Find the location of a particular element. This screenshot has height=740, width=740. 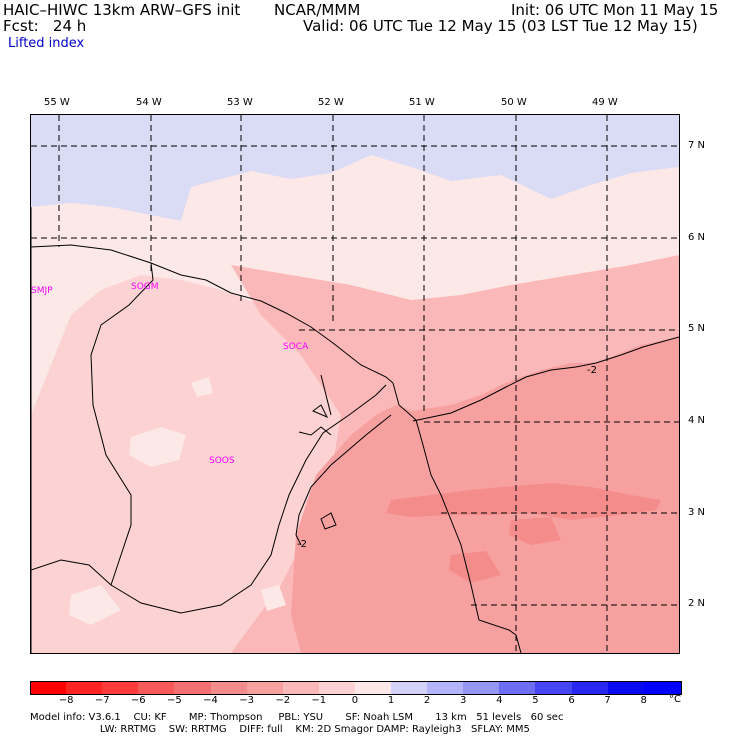

station-label: SOGM is located at coordinates (145, 287).